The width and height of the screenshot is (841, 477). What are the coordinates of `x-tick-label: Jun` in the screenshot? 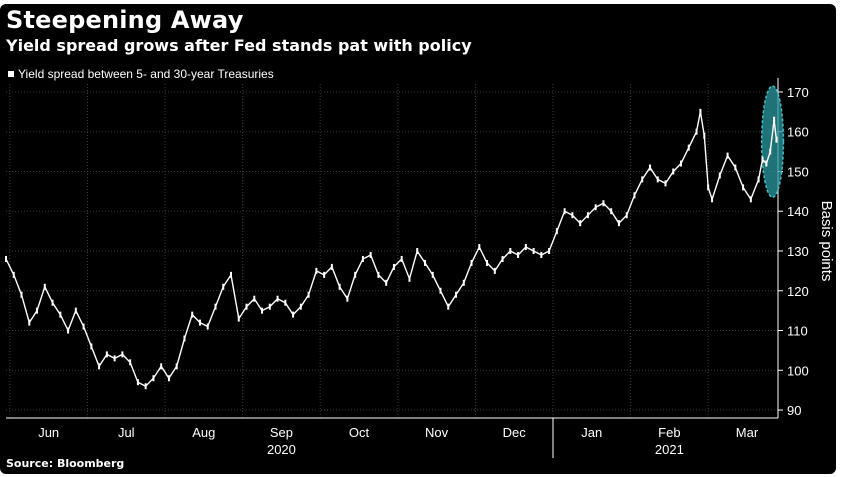 It's located at (48, 432).